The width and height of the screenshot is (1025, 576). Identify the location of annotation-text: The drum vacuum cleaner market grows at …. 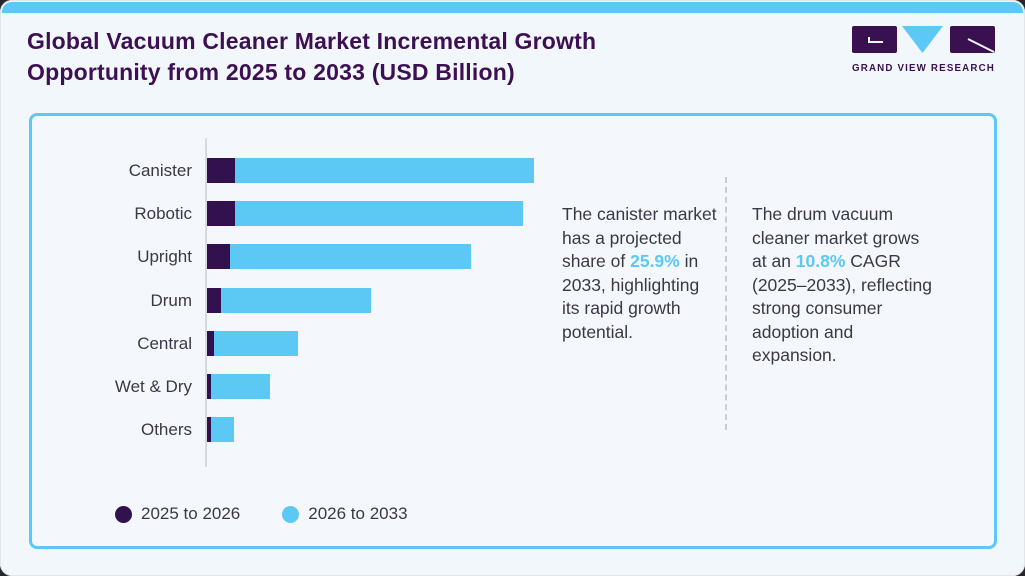
(844, 285).